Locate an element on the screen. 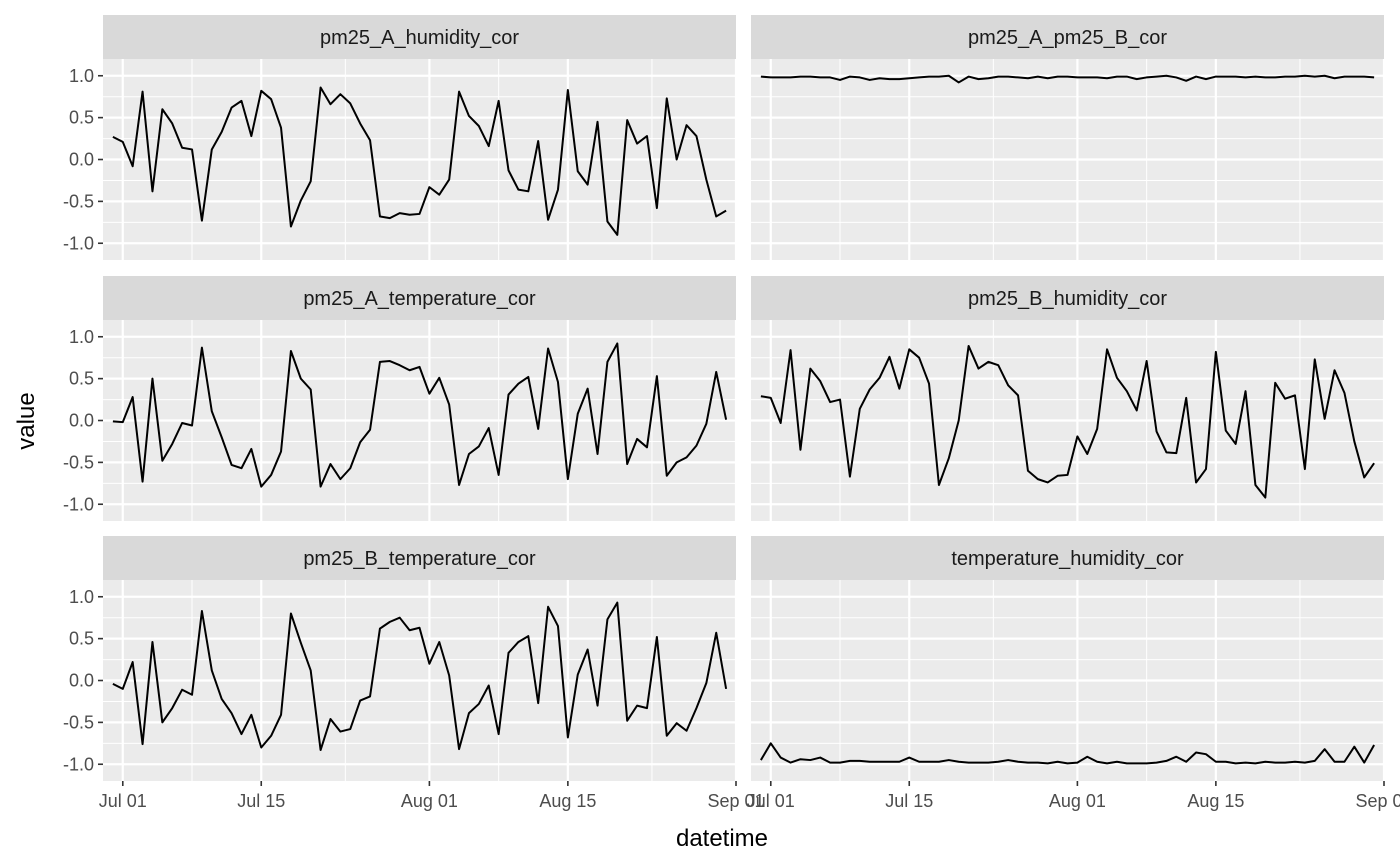 The image size is (1400, 866). facet-strip-label: pm25_B_humidity_cor is located at coordinates (1067, 299).